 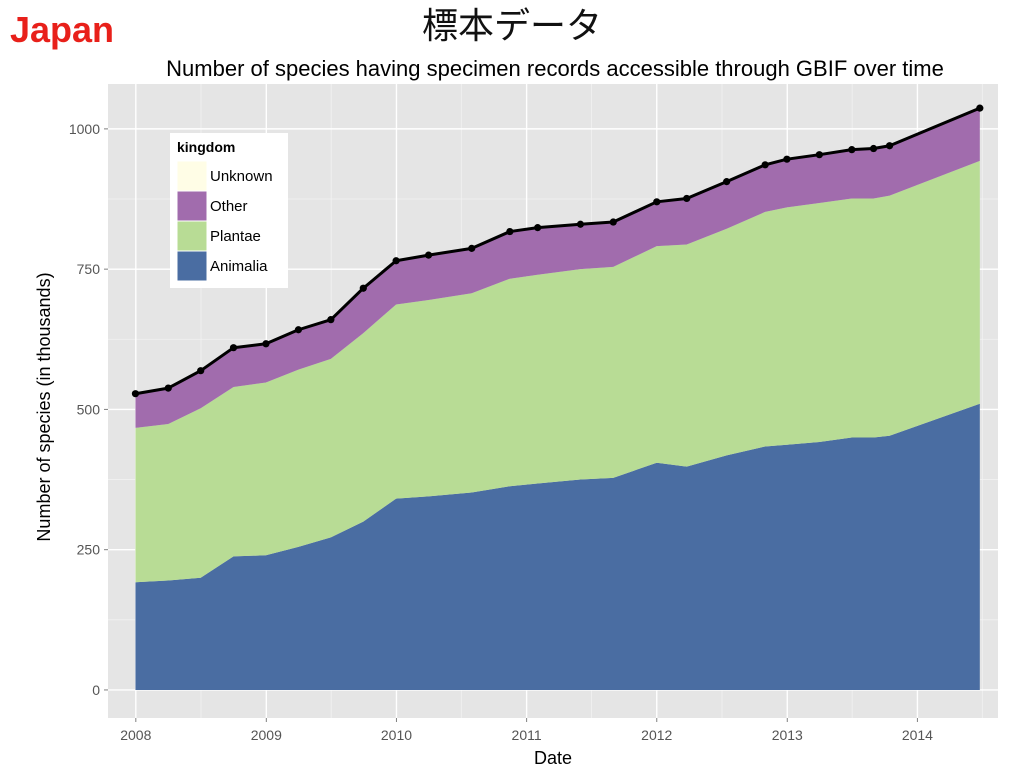 I want to click on y-tick-label: 250, so click(x=89, y=550).